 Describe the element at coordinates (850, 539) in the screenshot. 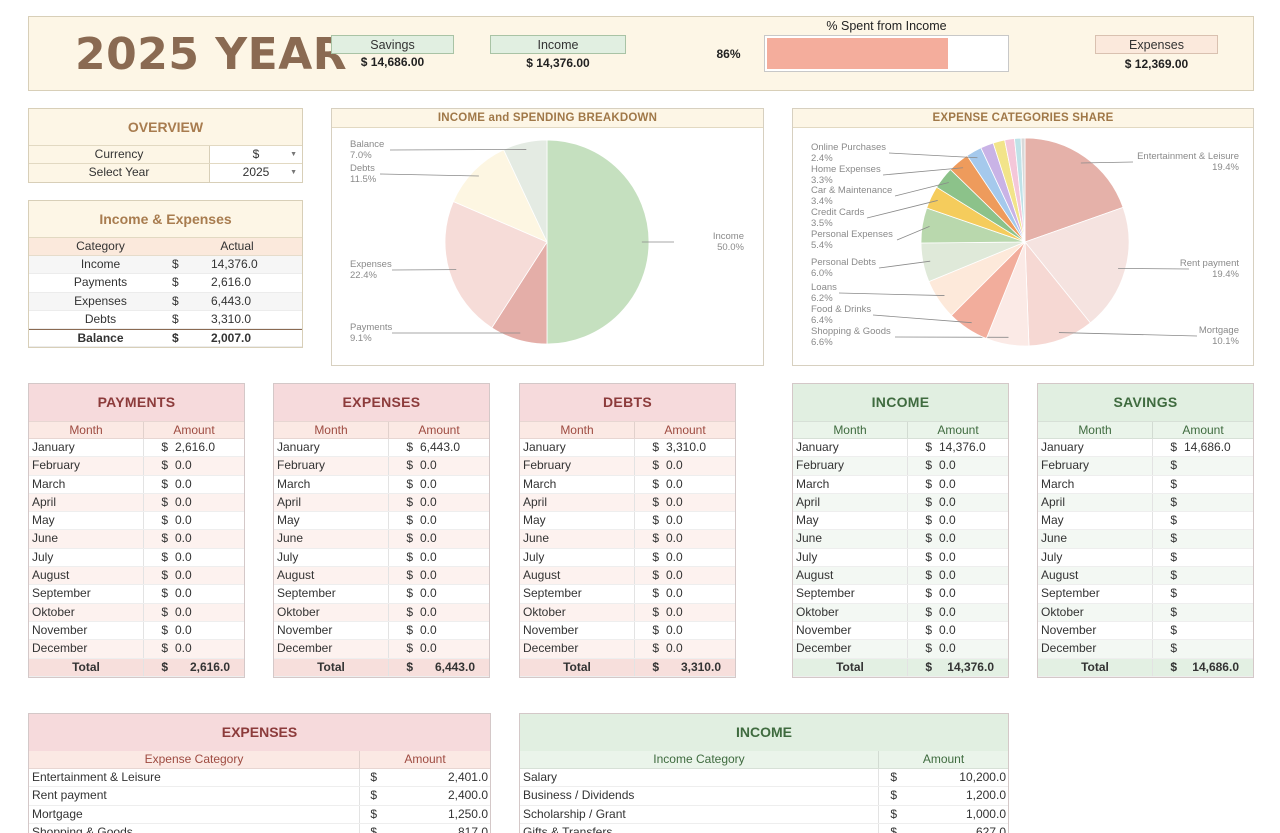

I see `month-cell: June` at that location.